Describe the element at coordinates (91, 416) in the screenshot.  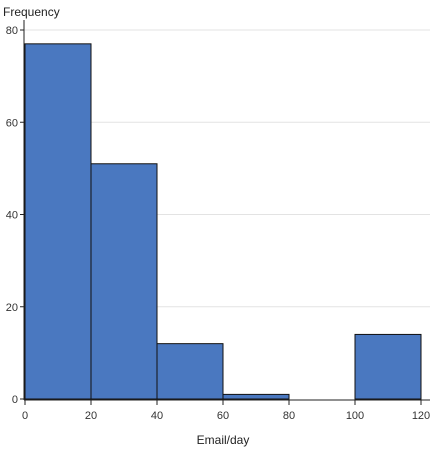
I see `x-tick-label-20: 20` at that location.